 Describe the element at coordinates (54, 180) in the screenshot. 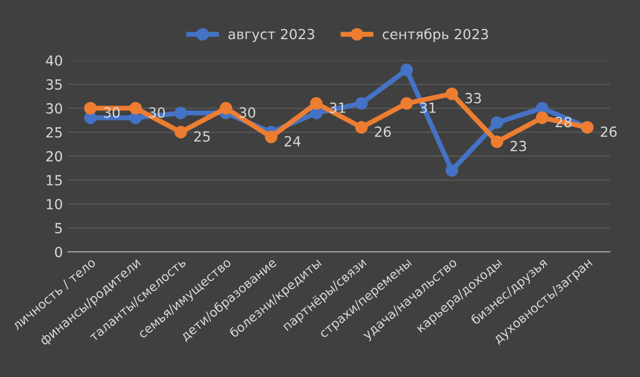

I see `y-tick-label: 15` at that location.